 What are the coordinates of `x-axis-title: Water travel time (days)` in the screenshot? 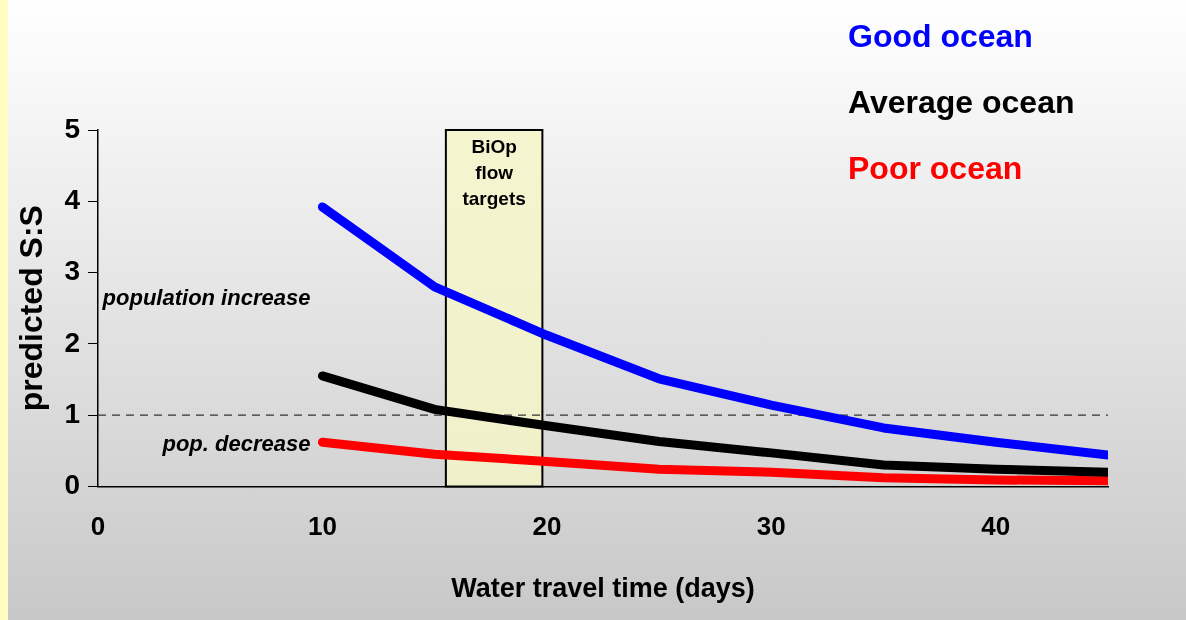 It's located at (603, 588).